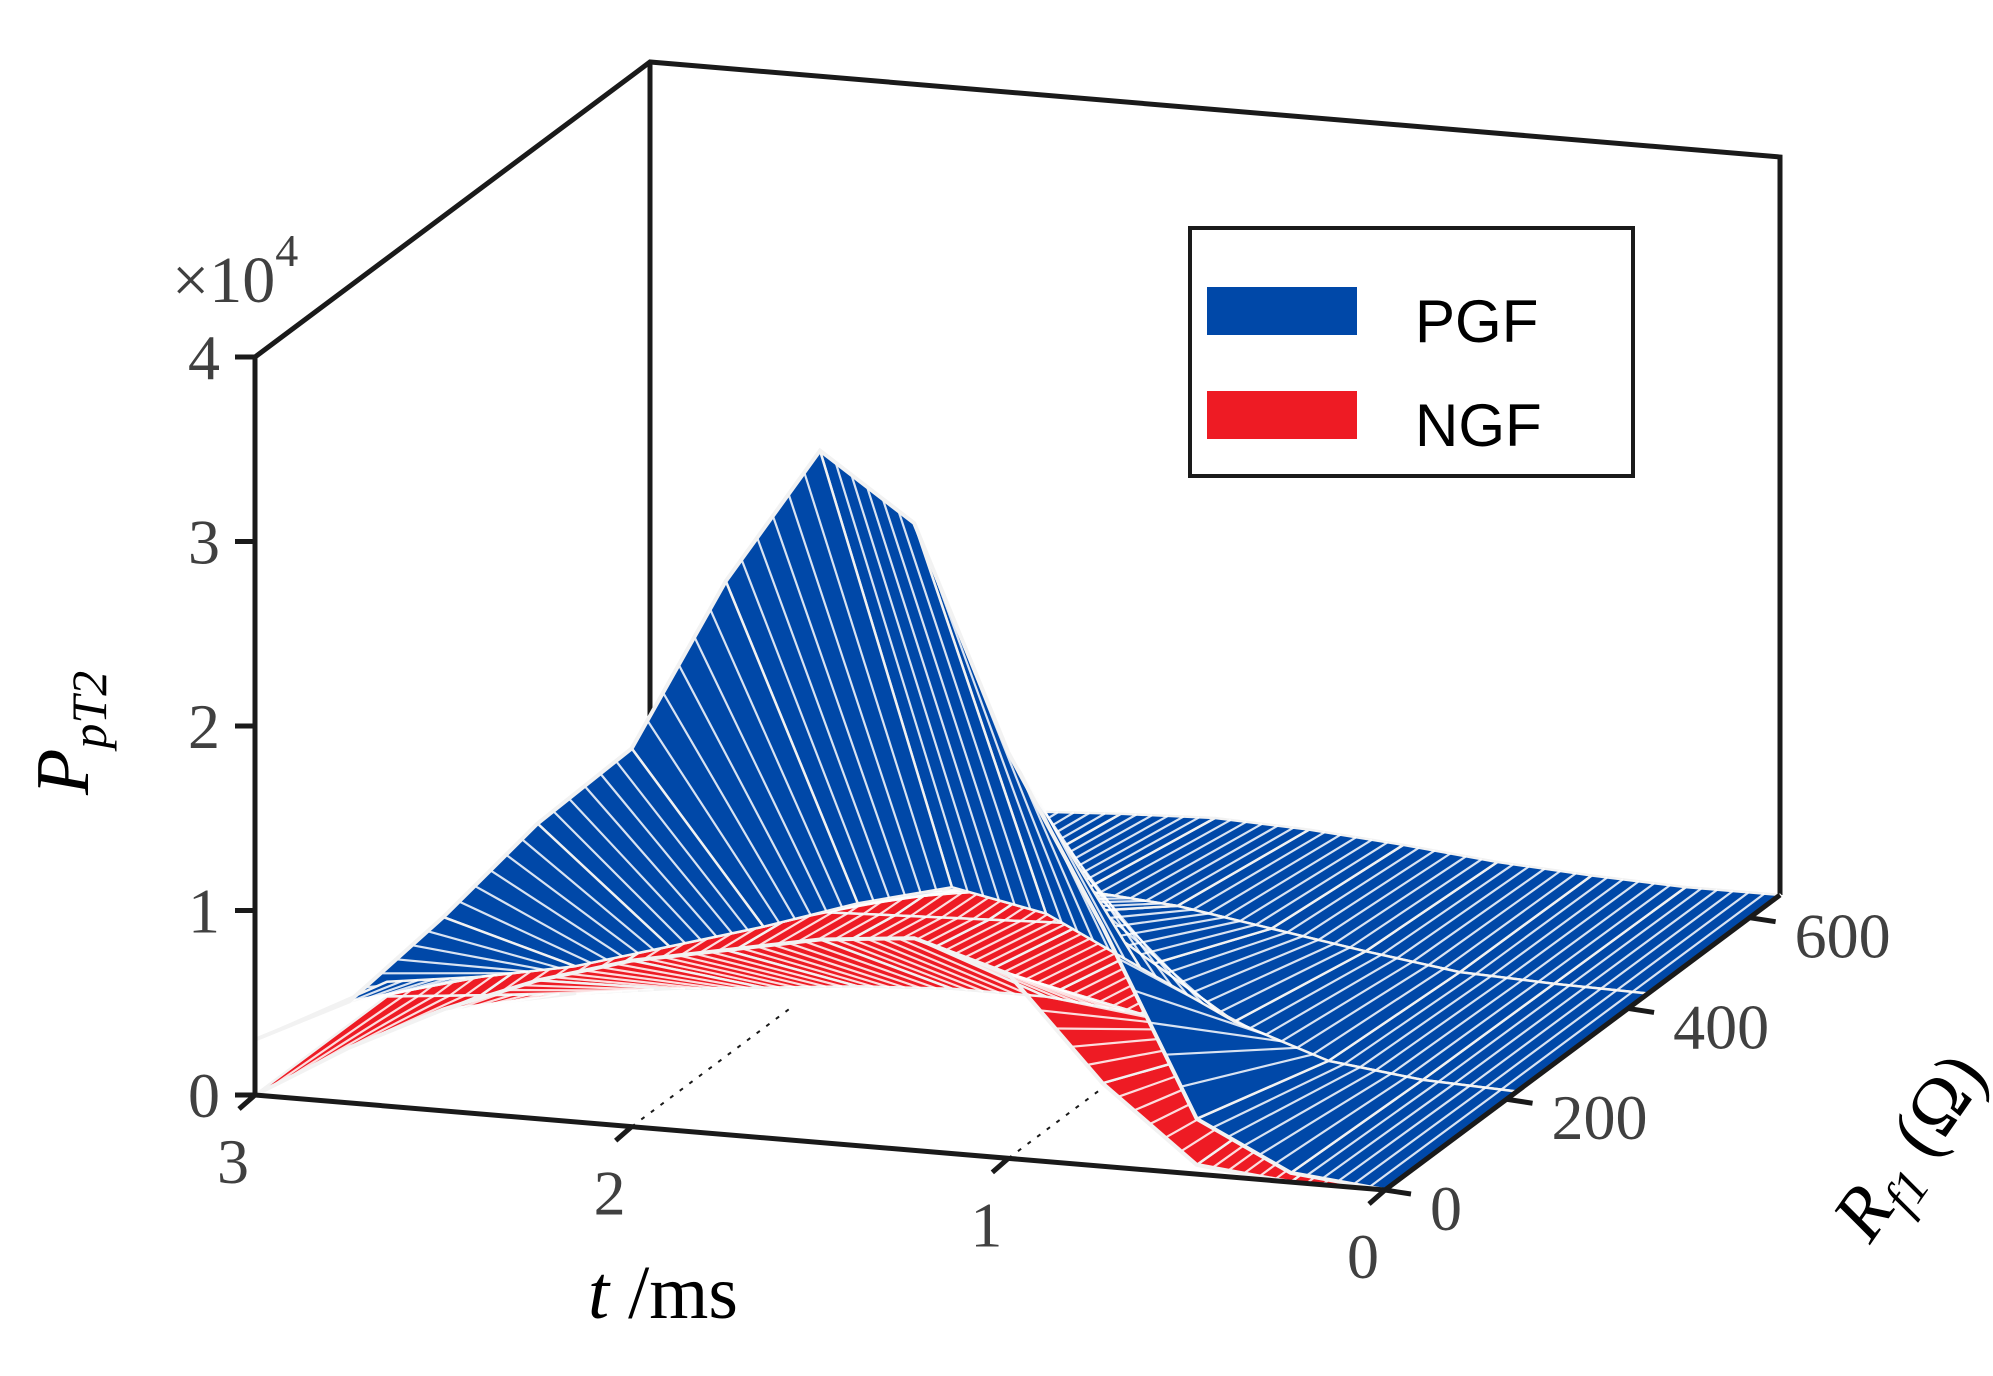 Image resolution: width=1993 pixels, height=1376 pixels. What do you see at coordinates (1476, 321) in the screenshot?
I see `legend-label-pgf: PGF` at bounding box center [1476, 321].